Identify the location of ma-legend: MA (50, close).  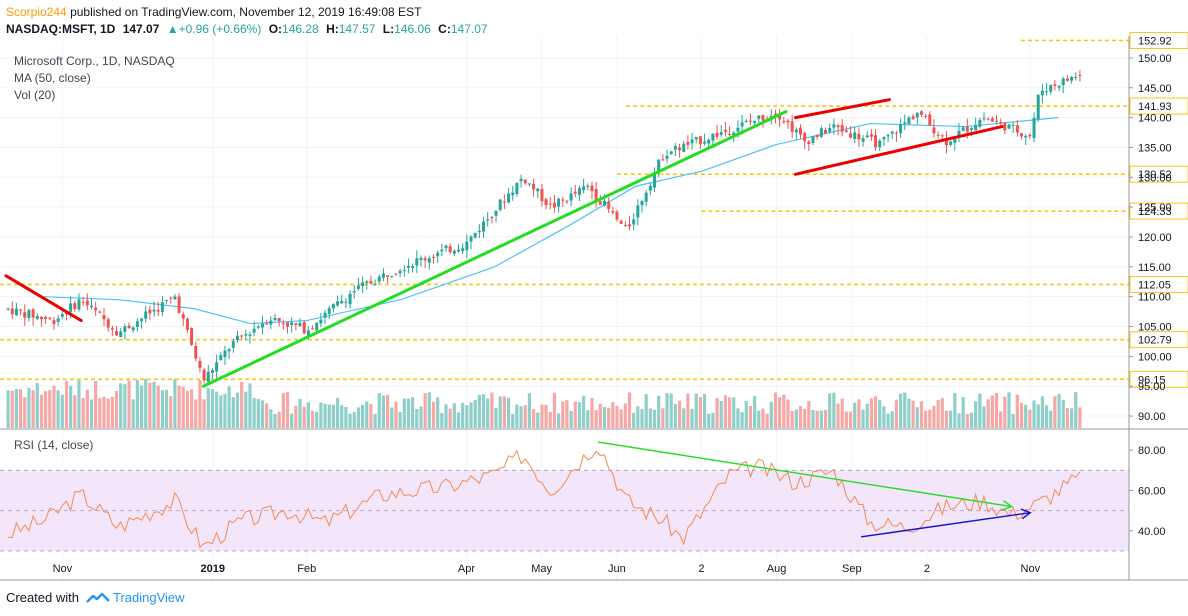
(52, 78).